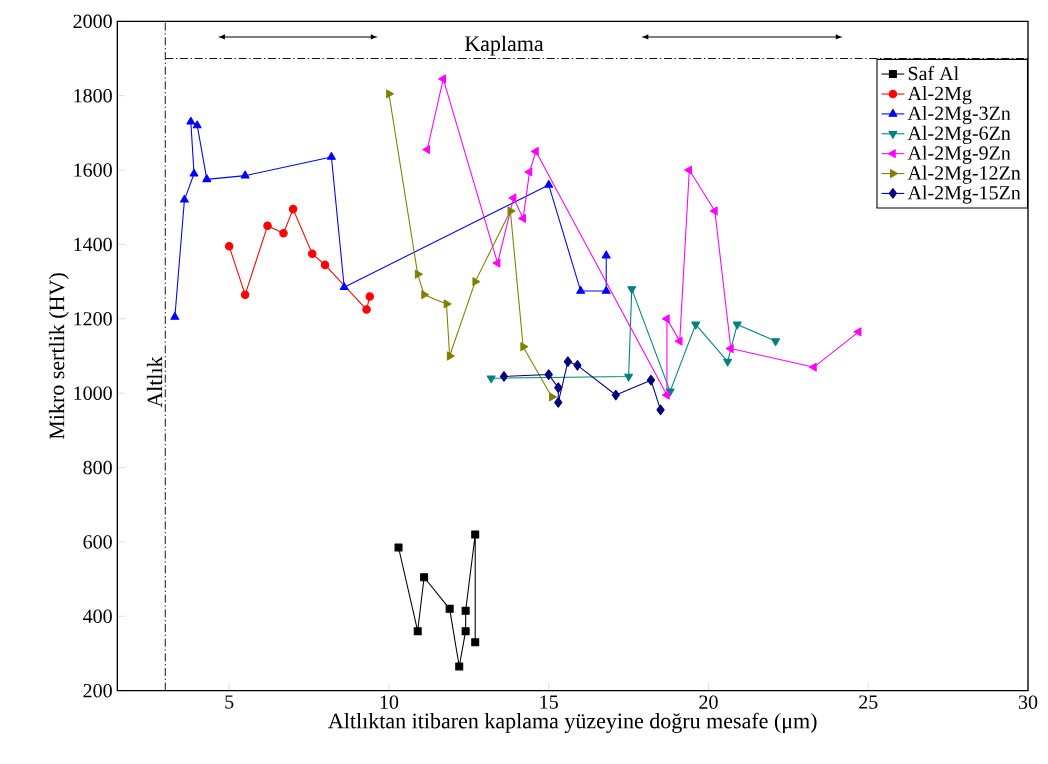 The width and height of the screenshot is (1048, 764). Describe the element at coordinates (229, 702) in the screenshot. I see `x-tick-label: 5` at that location.